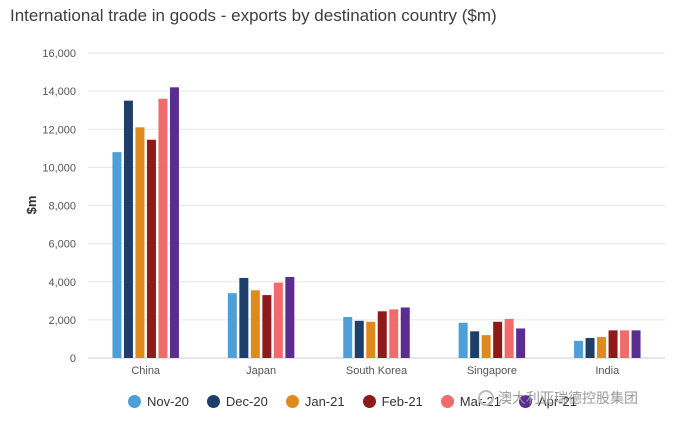 Image resolution: width=700 pixels, height=433 pixels. I want to click on x-tick-label: Singapore, so click(492, 371).